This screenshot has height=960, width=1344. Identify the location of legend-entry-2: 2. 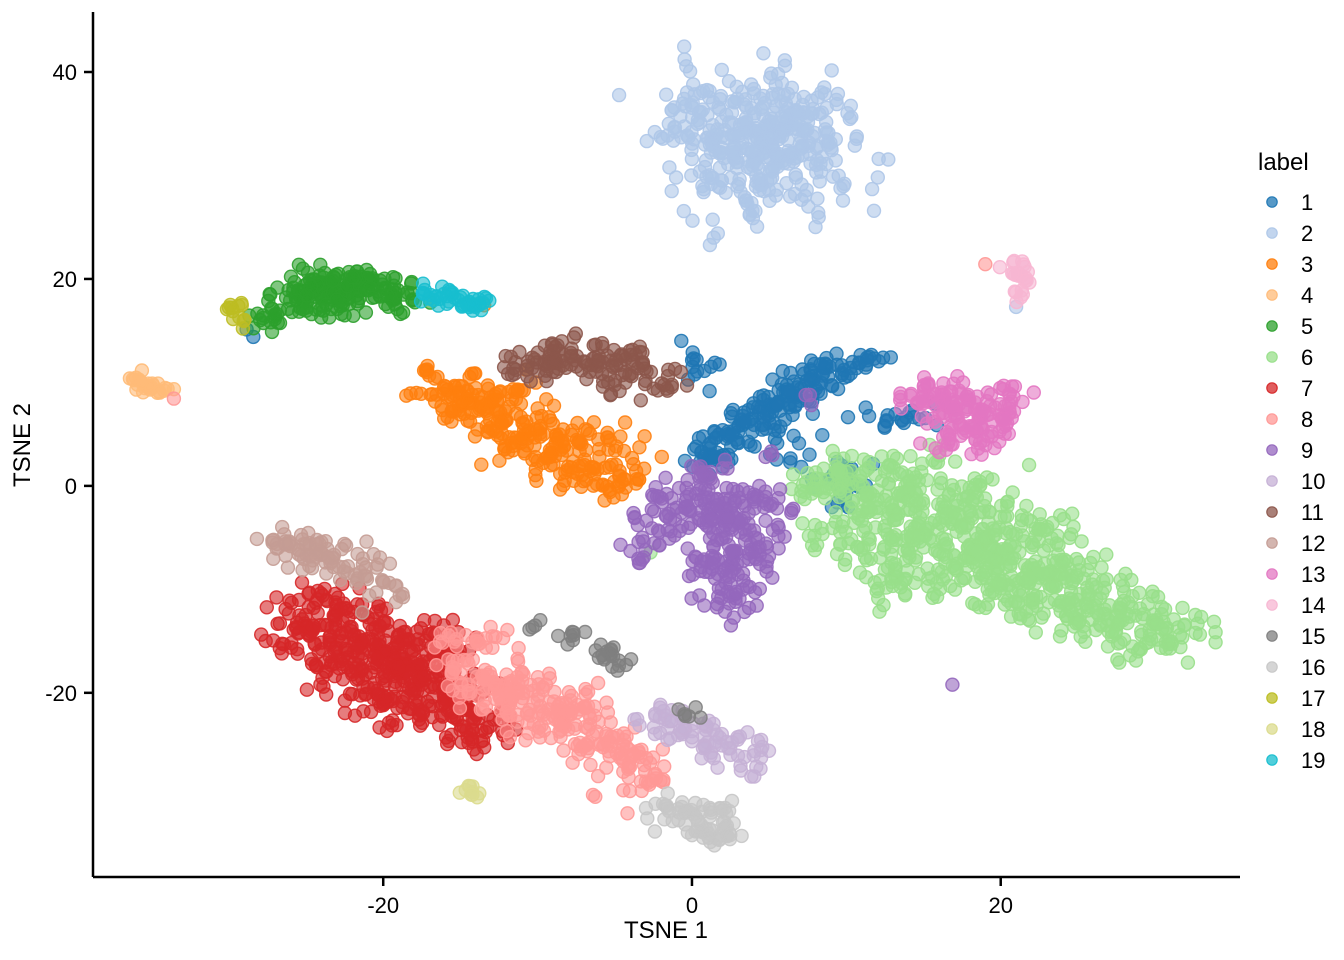
(1289, 233).